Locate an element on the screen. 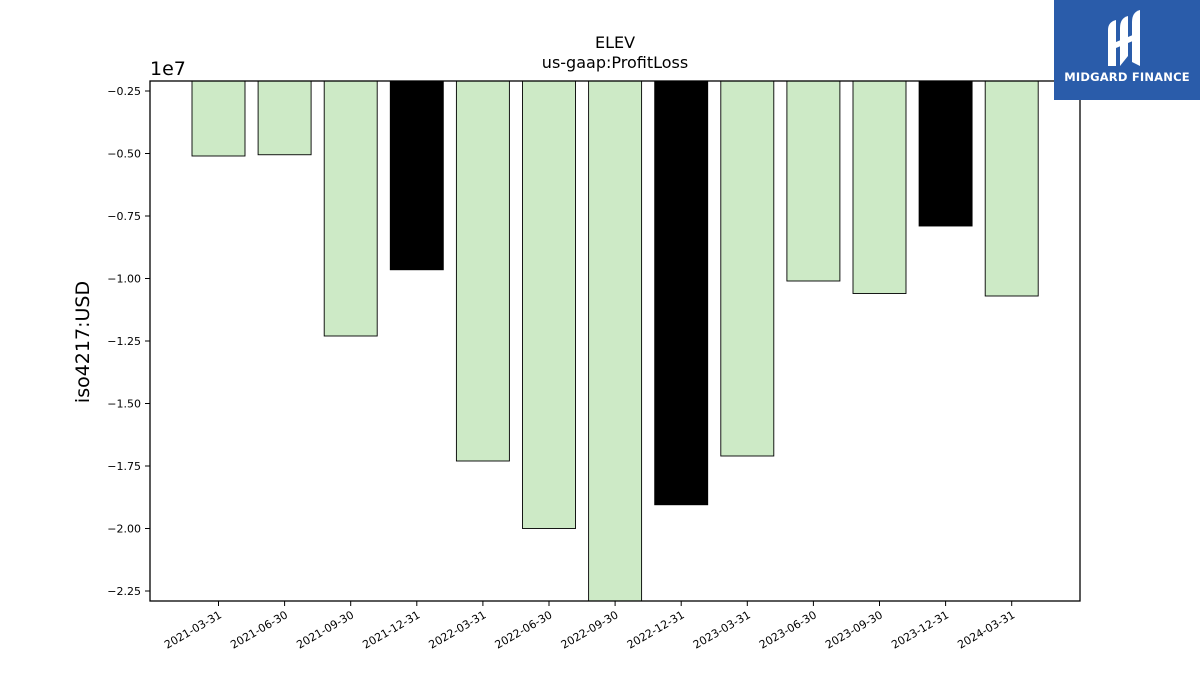  x-tick-label: 2022-06-30 is located at coordinates (524, 629).